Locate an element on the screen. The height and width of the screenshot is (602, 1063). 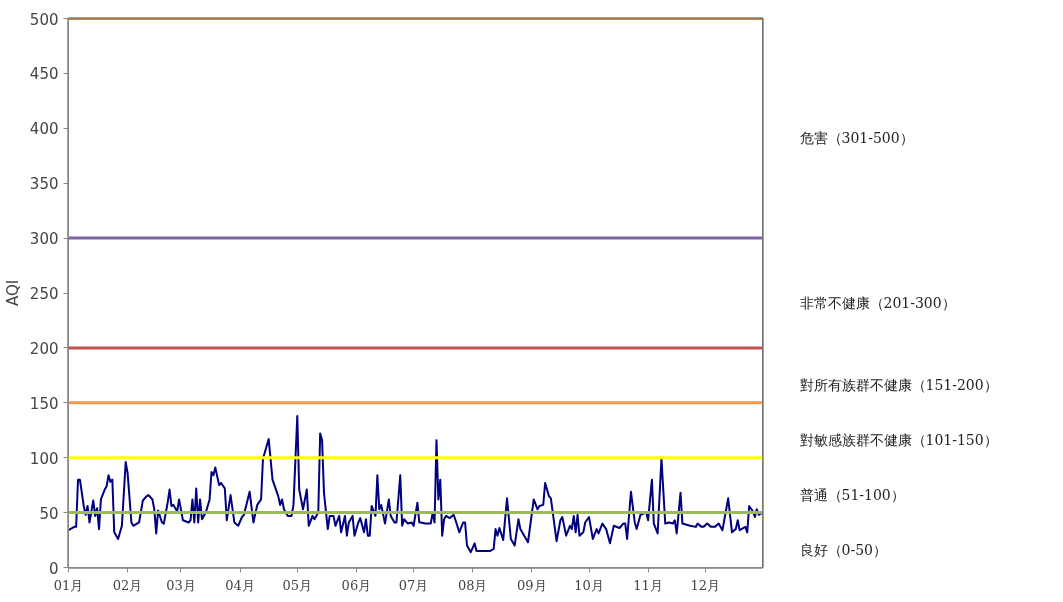
y-tick-label: 300 is located at coordinates (44, 239).